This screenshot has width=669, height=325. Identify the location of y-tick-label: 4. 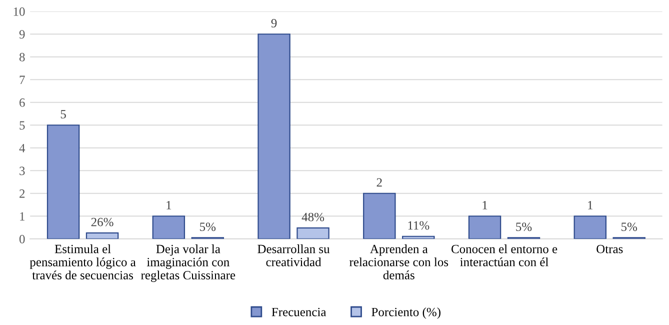
(22, 148).